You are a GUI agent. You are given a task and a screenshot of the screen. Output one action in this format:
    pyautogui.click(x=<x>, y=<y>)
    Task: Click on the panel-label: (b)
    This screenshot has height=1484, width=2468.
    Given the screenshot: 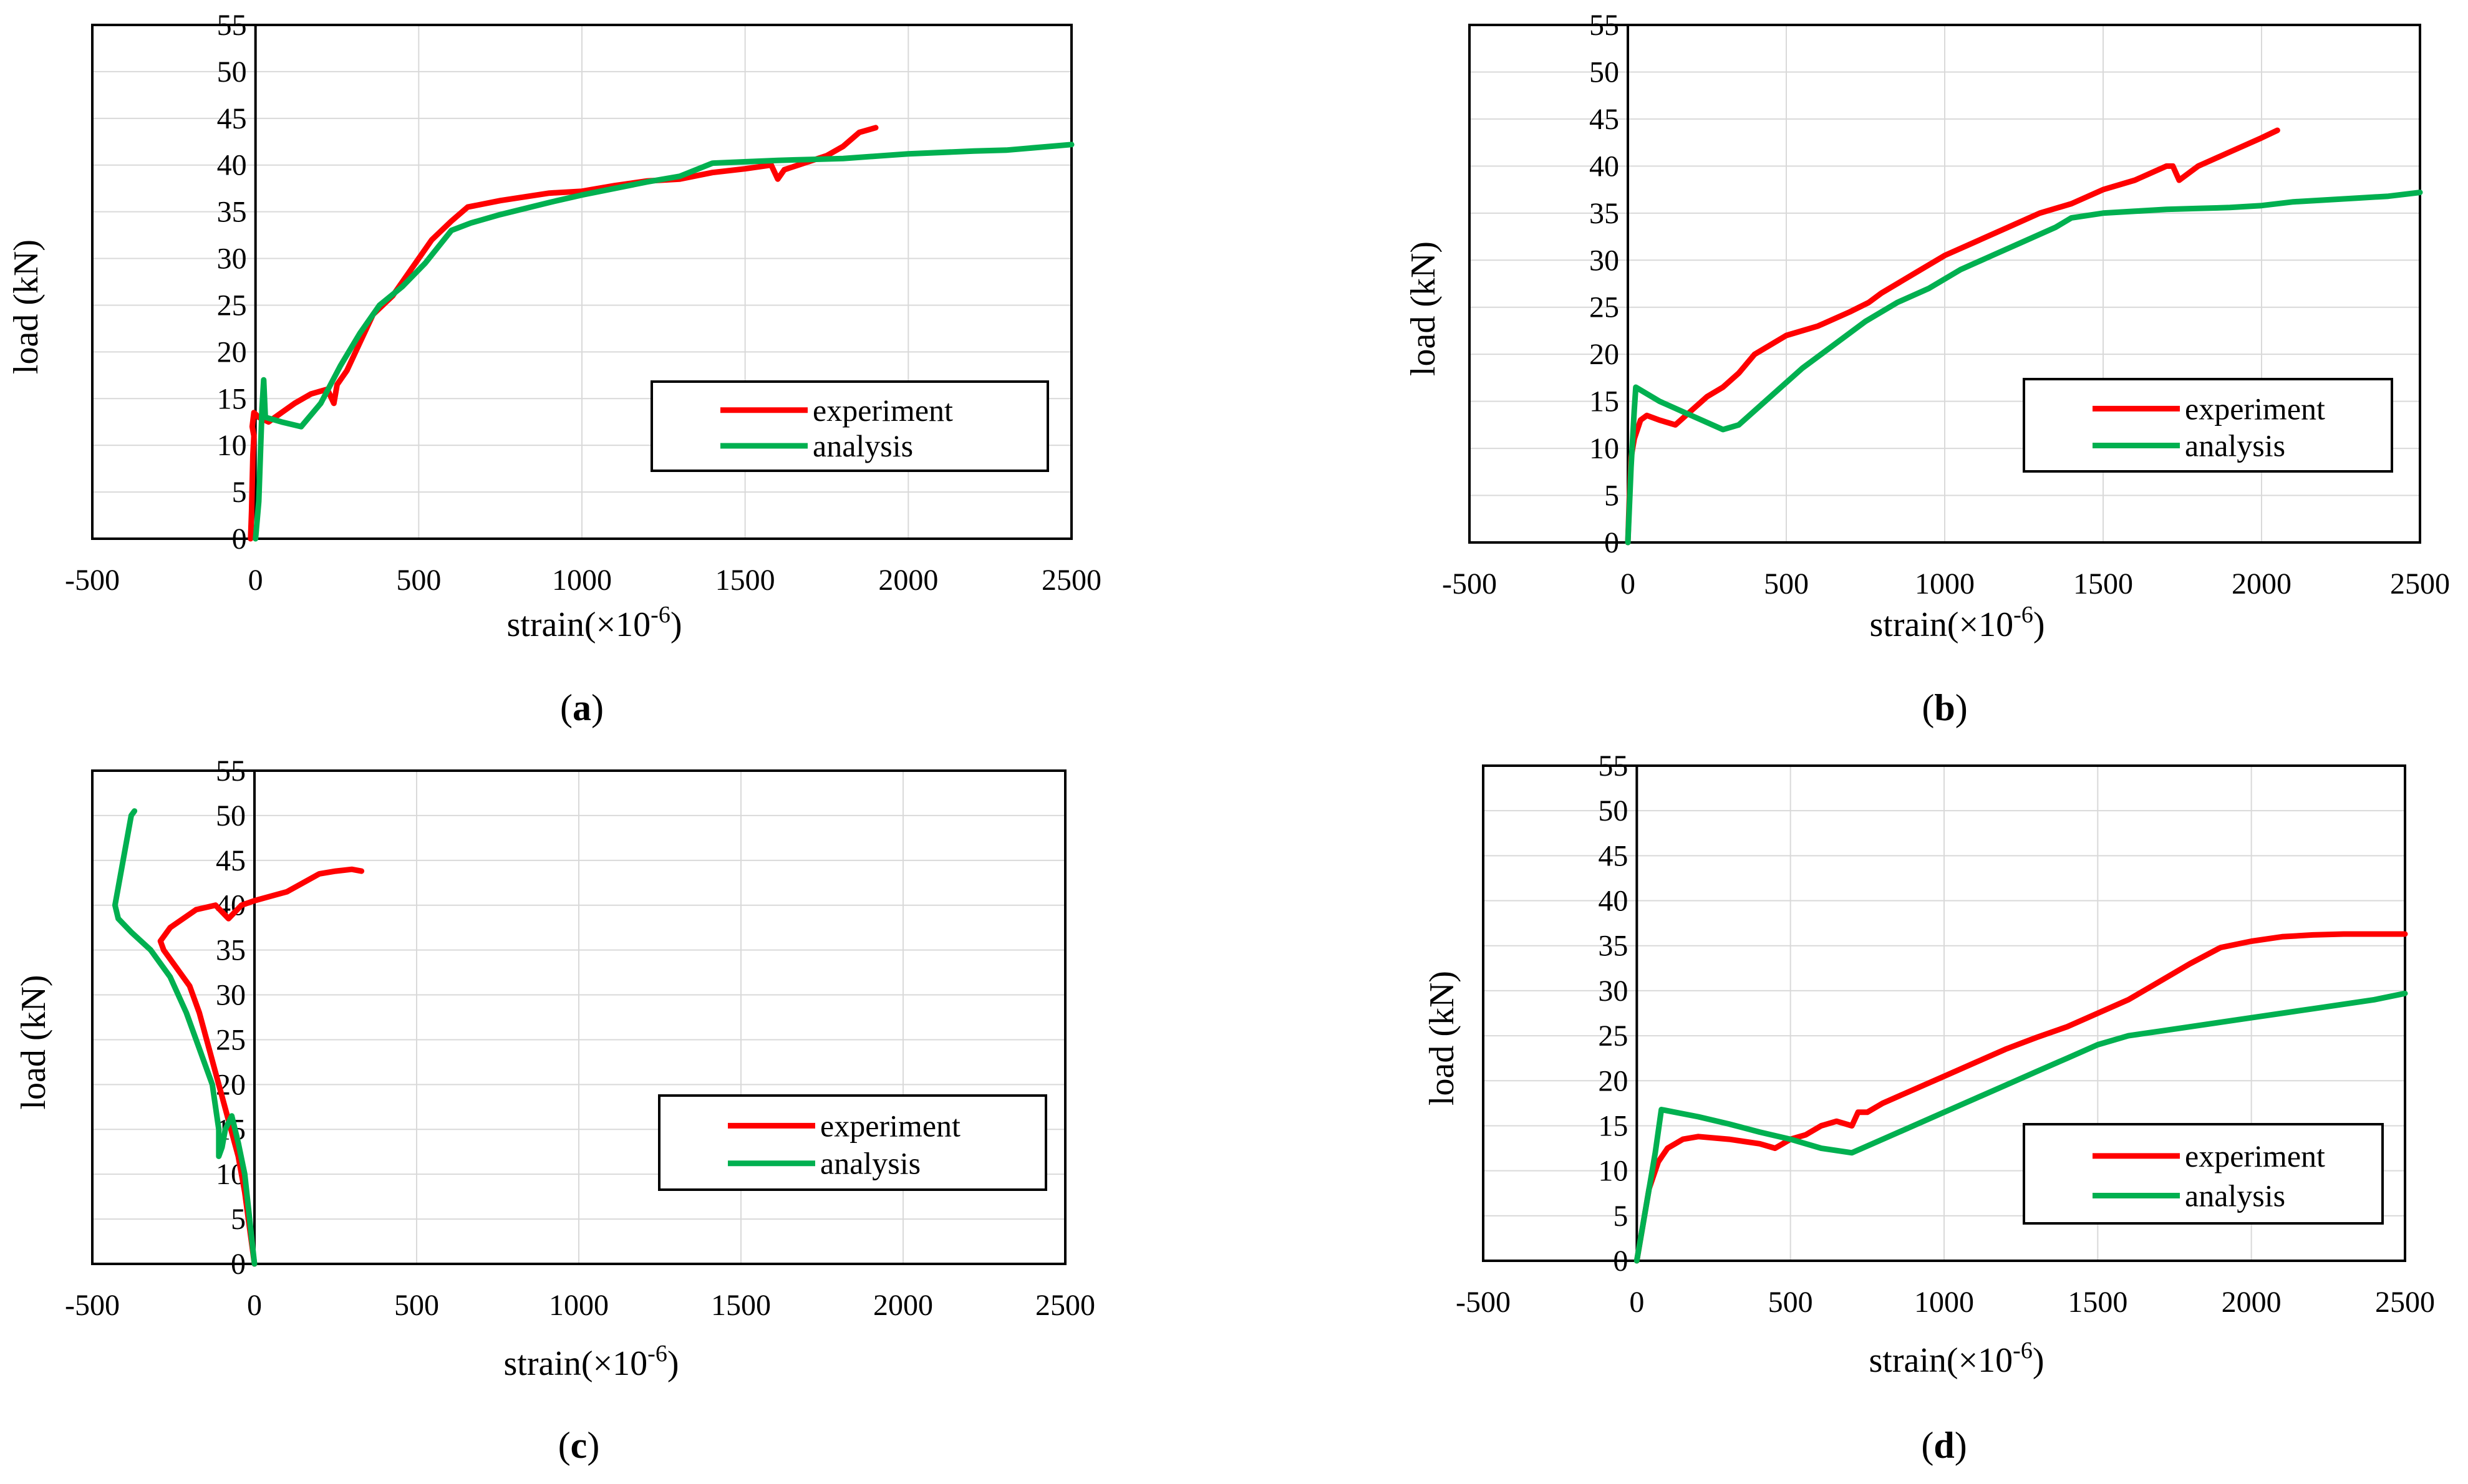 What is the action you would take?
    pyautogui.click(x=1944, y=708)
    